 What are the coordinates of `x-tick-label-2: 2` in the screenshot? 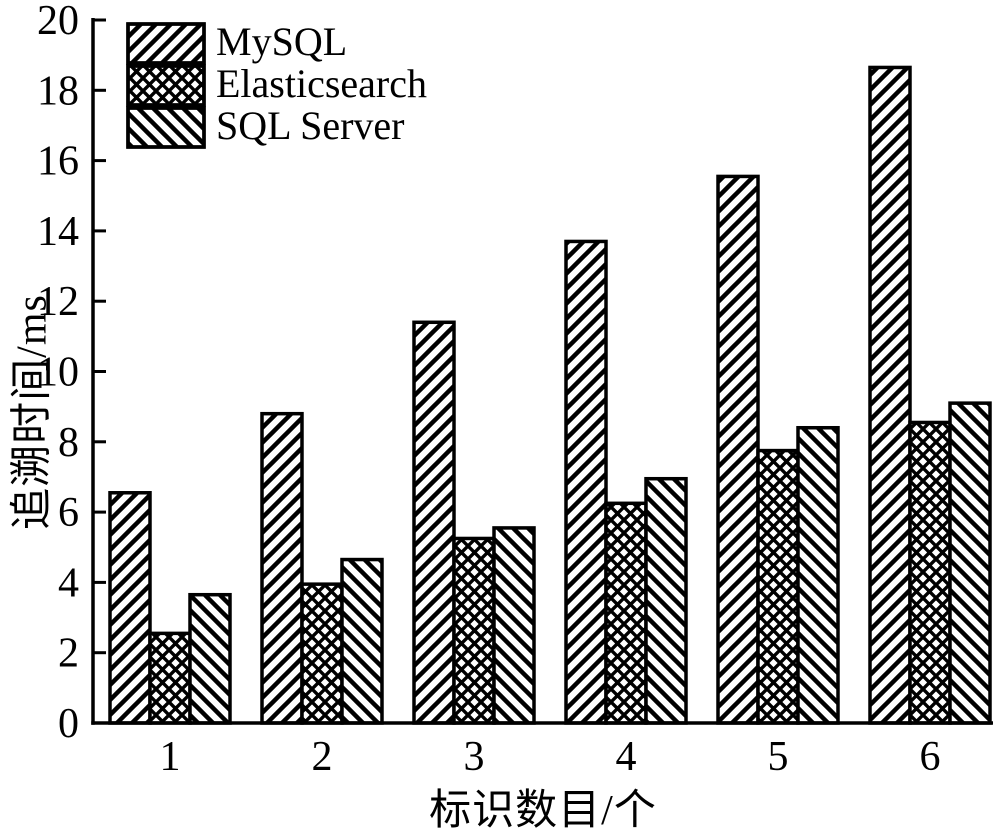 It's located at (322, 757).